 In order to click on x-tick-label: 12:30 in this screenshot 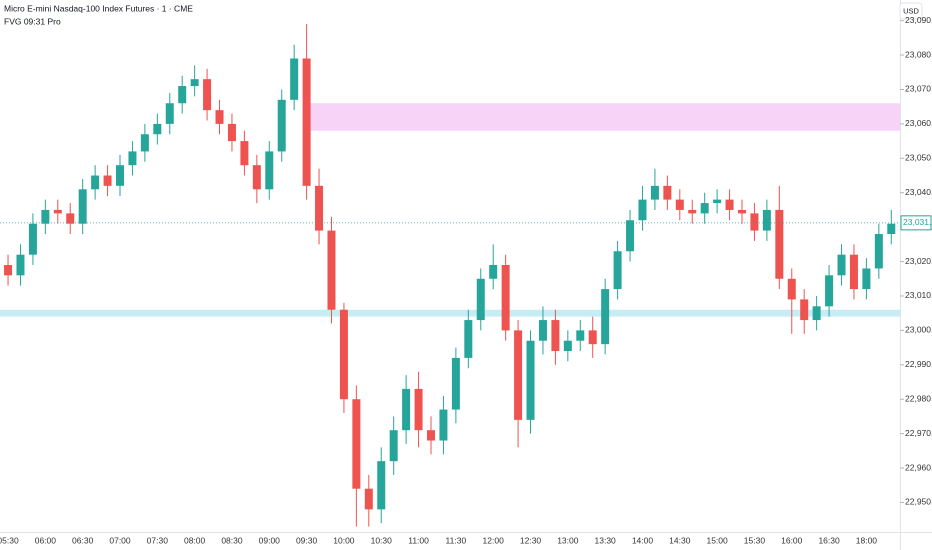, I will do `click(531, 540)`.